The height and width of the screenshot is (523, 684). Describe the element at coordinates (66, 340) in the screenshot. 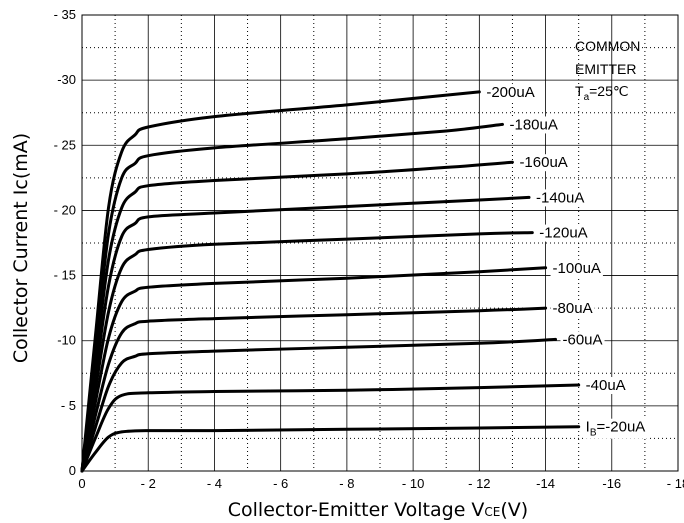

I see `y-tick-label: -10` at that location.